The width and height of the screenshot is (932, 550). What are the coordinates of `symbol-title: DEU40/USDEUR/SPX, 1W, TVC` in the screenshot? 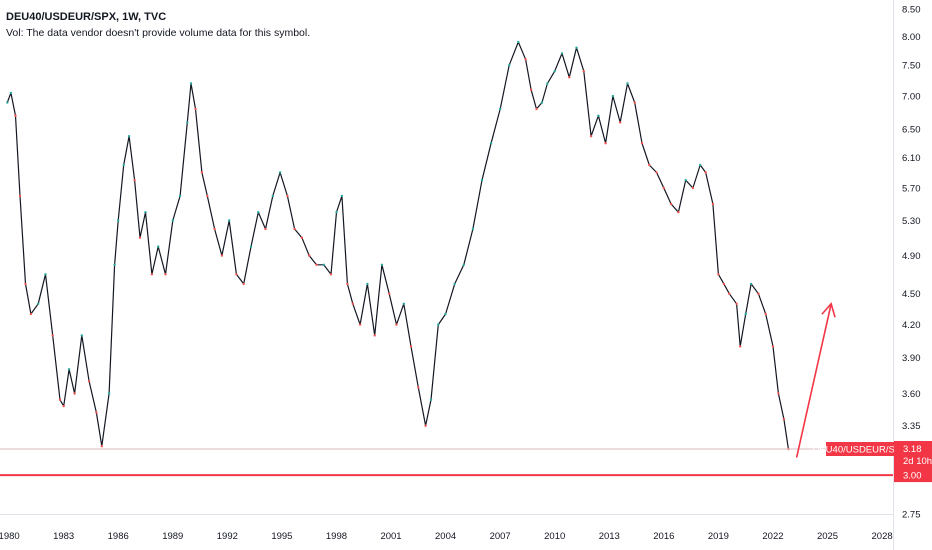 It's located at (86, 17).